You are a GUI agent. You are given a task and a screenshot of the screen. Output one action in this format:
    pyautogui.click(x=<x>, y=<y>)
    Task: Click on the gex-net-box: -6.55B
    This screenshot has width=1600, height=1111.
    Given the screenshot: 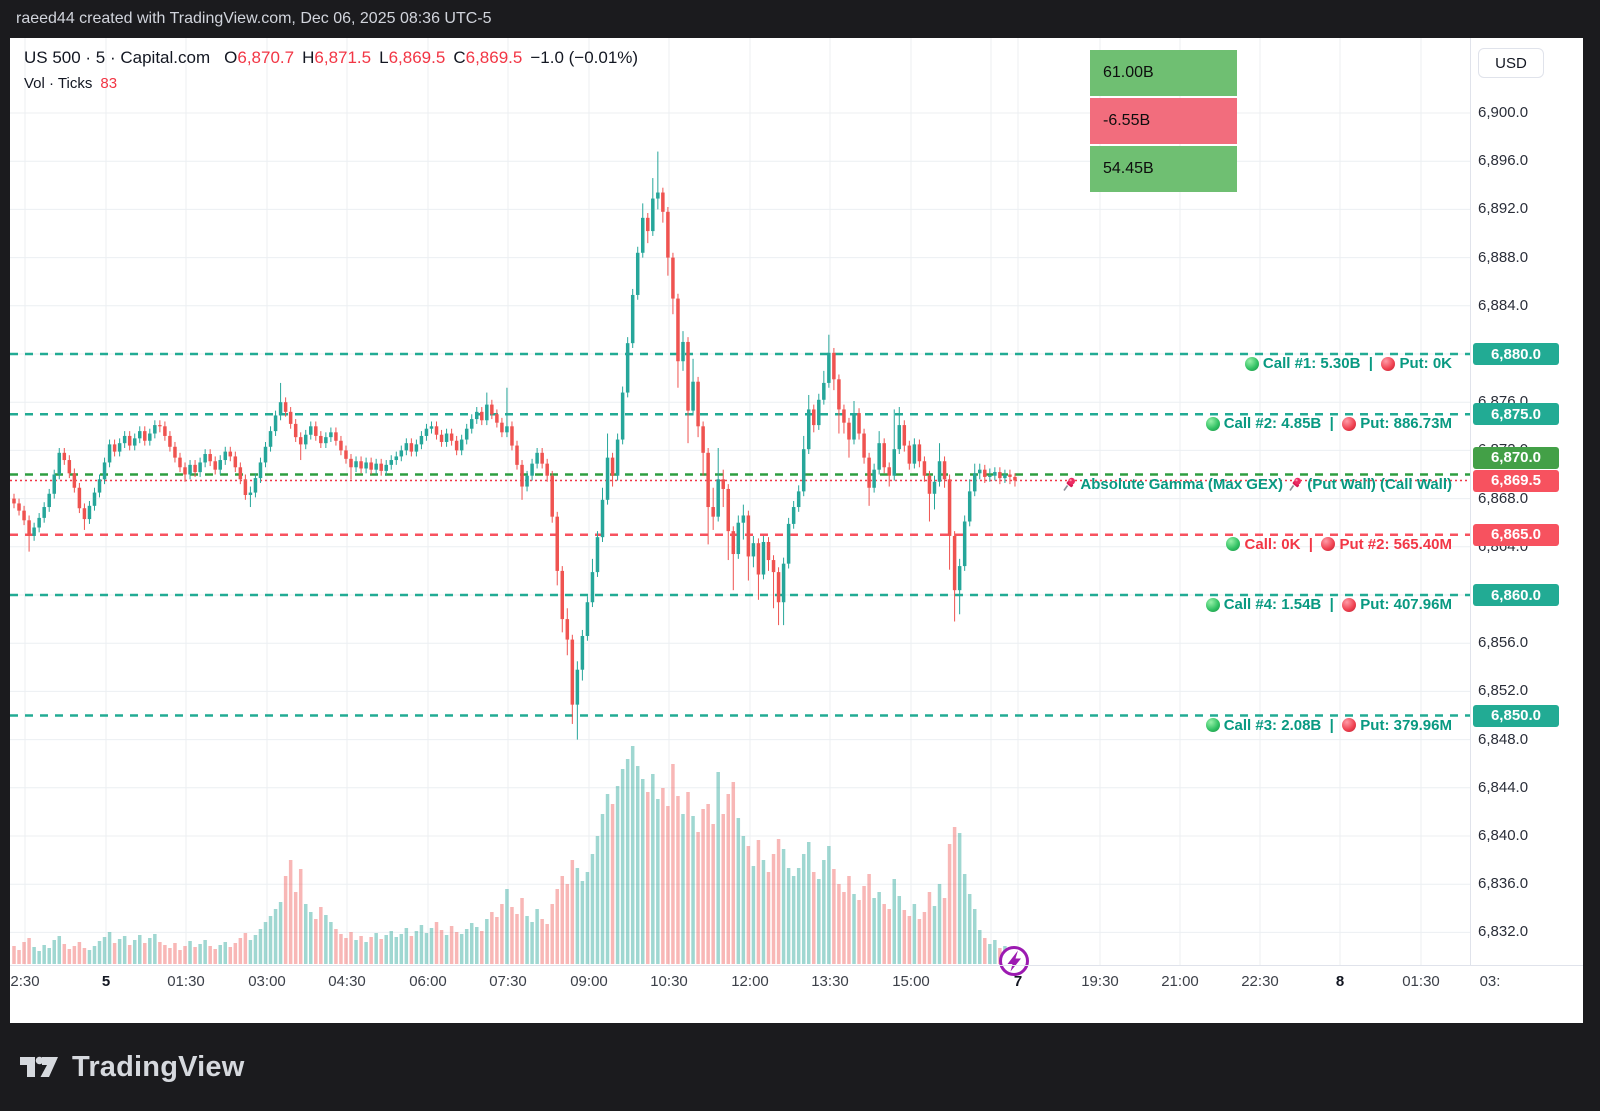 What is the action you would take?
    pyautogui.click(x=1163, y=121)
    